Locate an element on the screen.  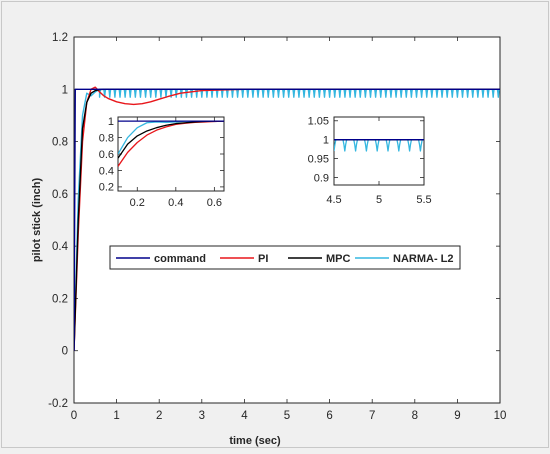
inset-zoom-rise: 0.2 0.4 0.6 0.2 0.4 0.6 0.8 1 is located at coordinates (162, 162).